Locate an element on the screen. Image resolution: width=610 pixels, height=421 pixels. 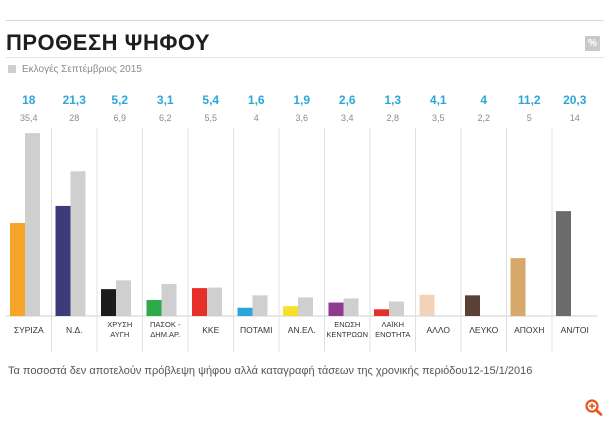
value-label: 4 is located at coordinates (483, 100).